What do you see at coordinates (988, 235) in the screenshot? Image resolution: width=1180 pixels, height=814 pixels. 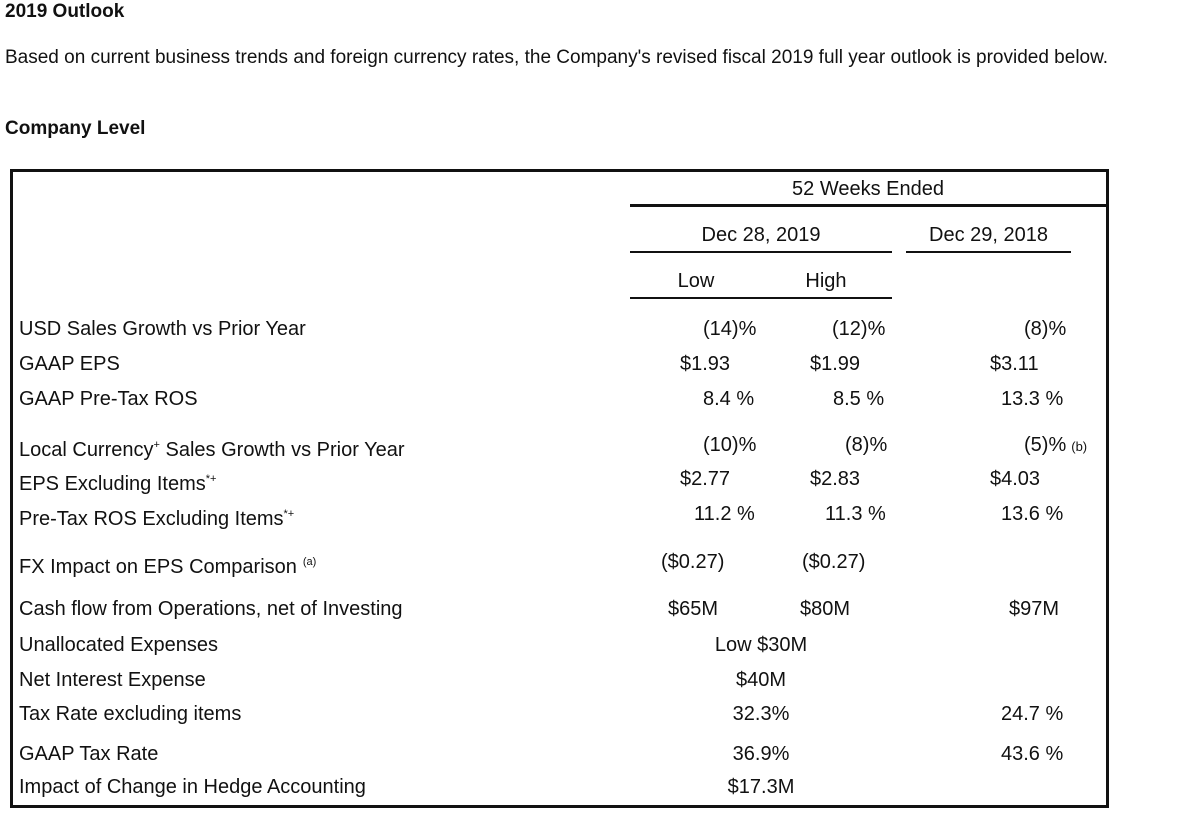 I see `header-dec-2018: Dec 29, 2018` at bounding box center [988, 235].